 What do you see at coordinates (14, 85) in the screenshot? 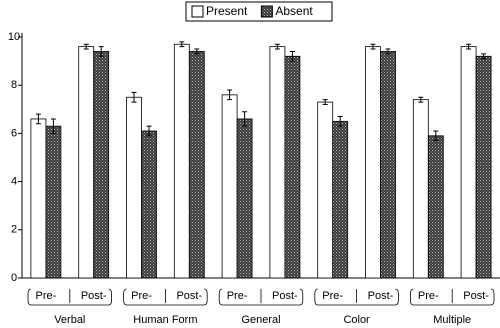
I see `y-tick-label: 8` at bounding box center [14, 85].